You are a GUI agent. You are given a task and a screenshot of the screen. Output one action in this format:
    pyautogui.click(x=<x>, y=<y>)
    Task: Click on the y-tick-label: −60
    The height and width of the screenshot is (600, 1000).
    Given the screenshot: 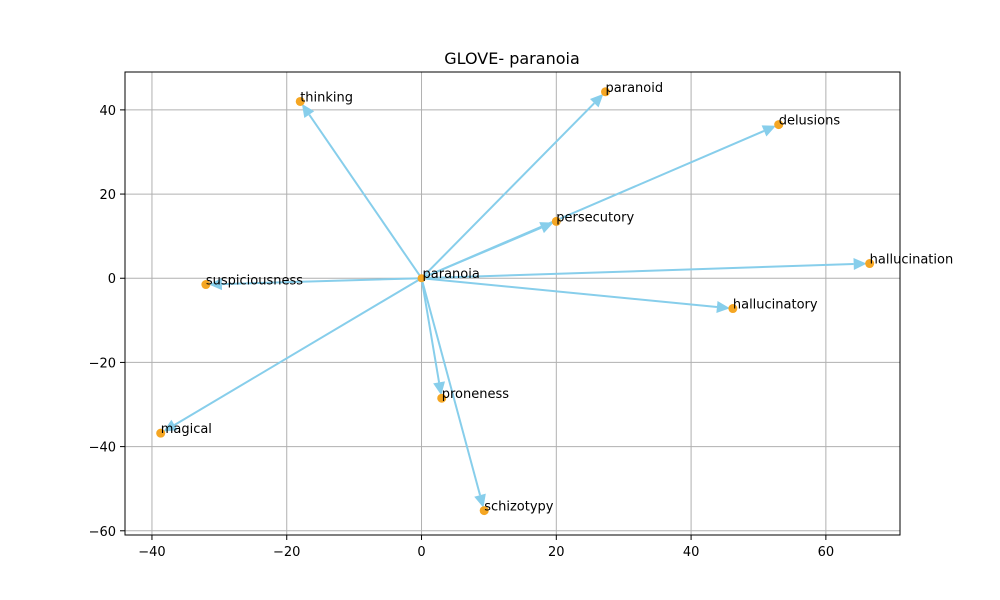 What is the action you would take?
    pyautogui.click(x=102, y=532)
    